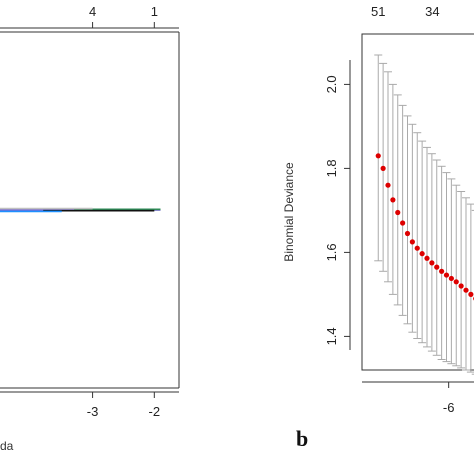 The width and height of the screenshot is (474, 474). I want to click on panel-a-top-tick-label-2: 1, so click(154, 11).